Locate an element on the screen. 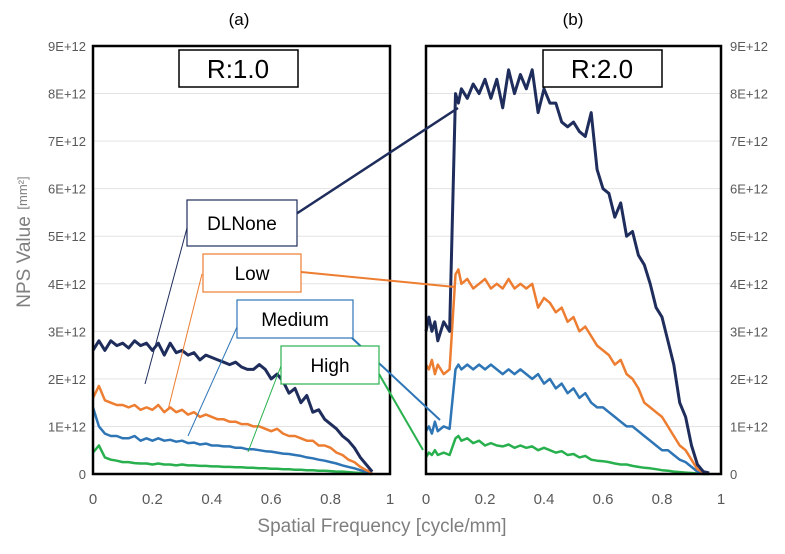  high-leader-a is located at coordinates (264, 409).